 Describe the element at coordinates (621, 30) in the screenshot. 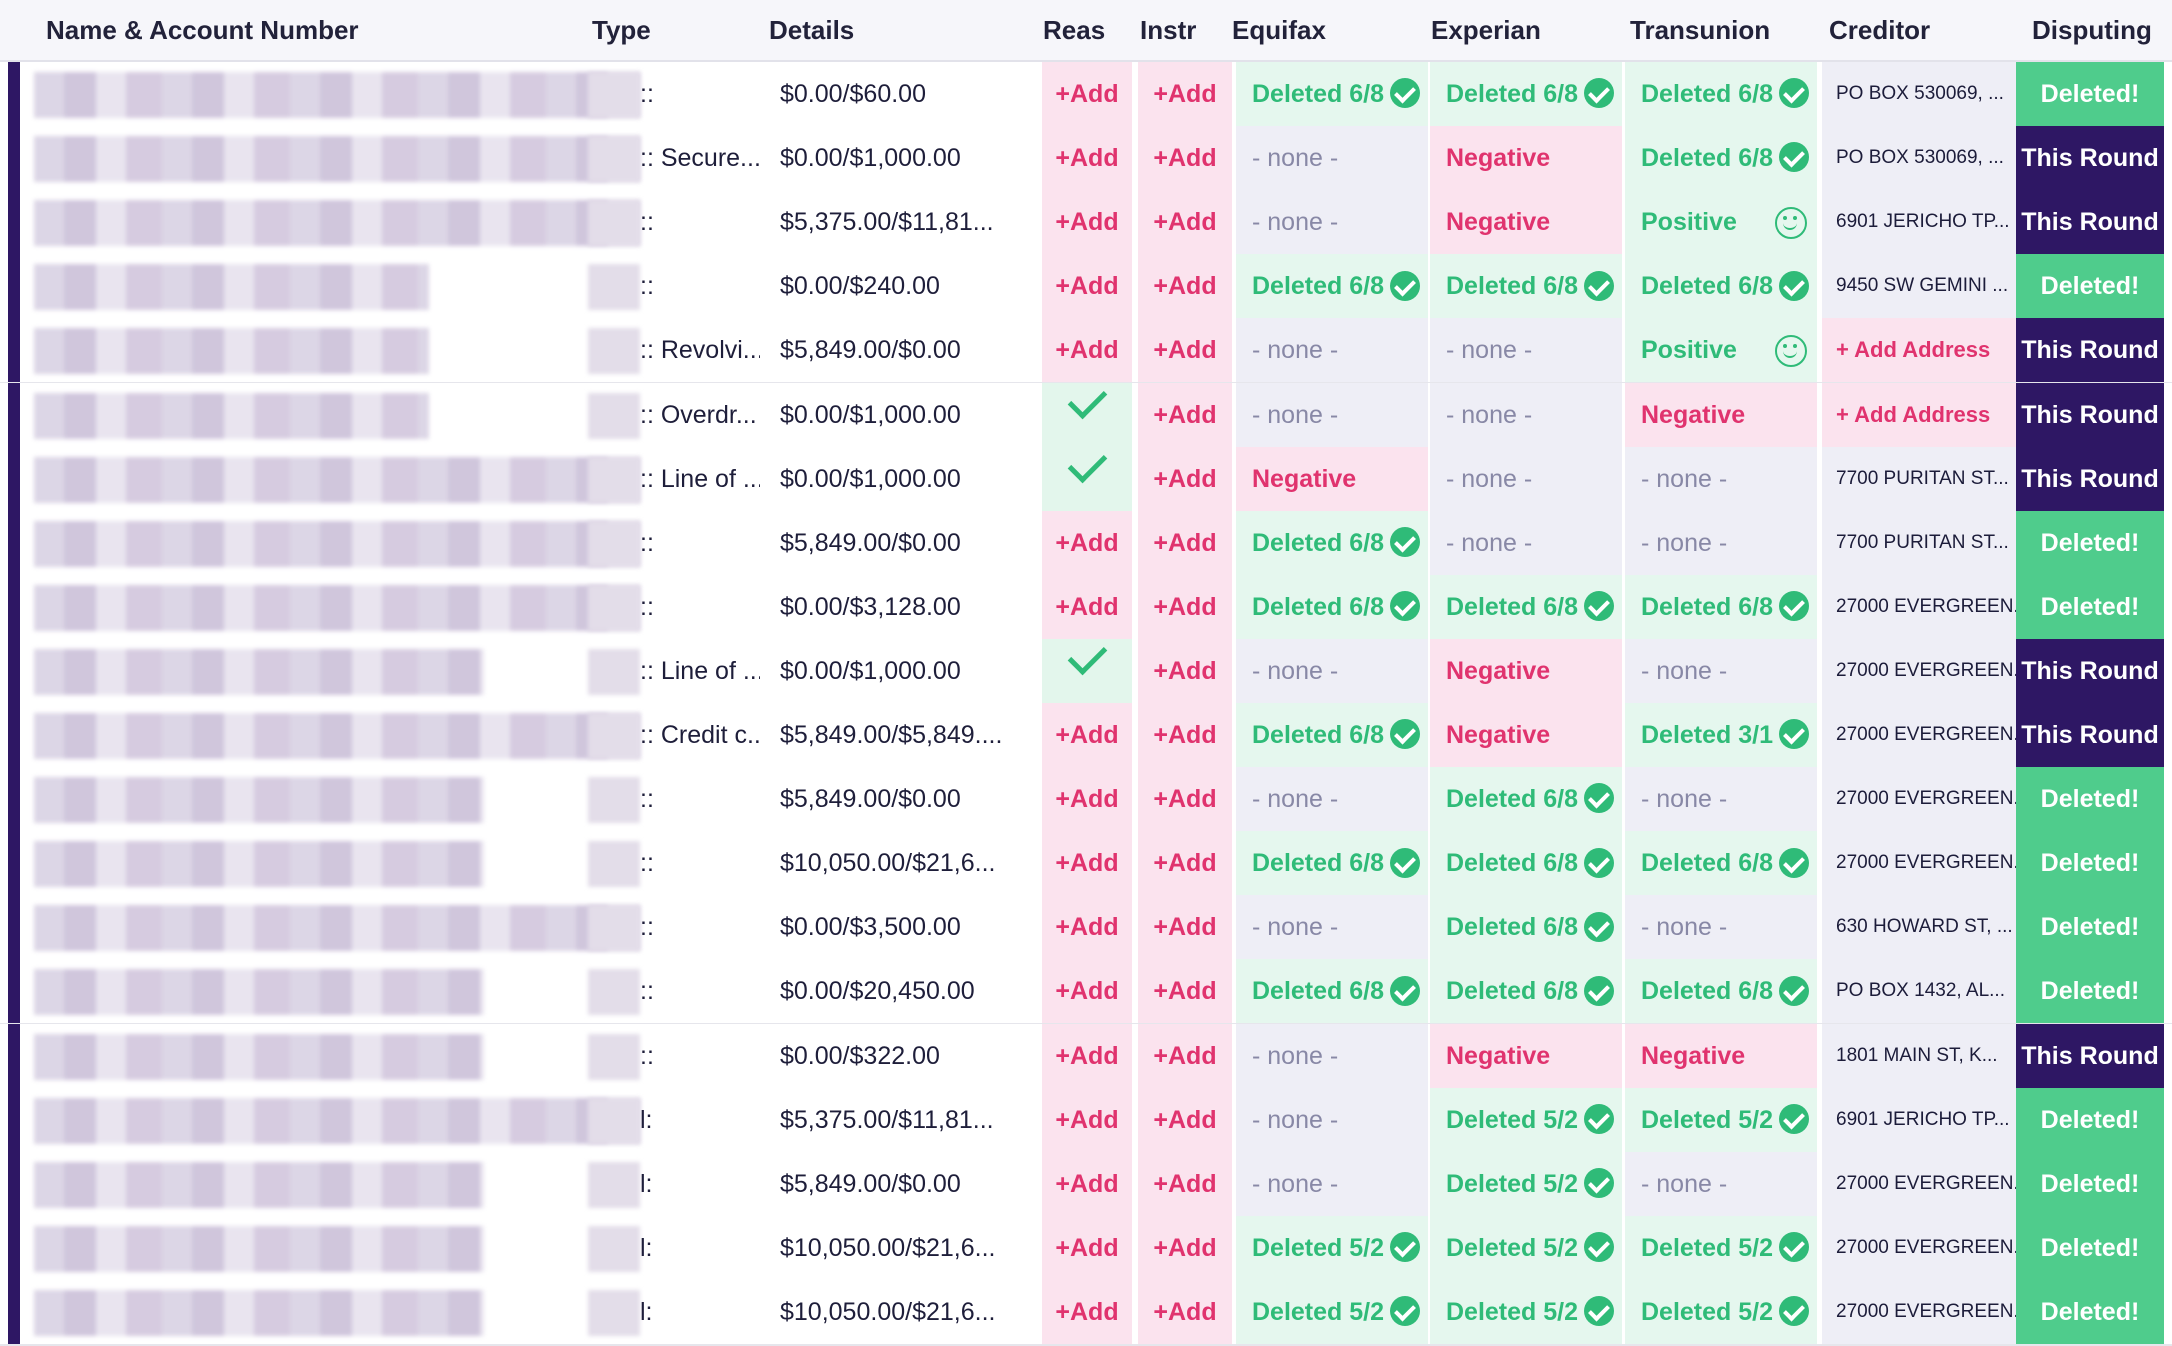

I see `header-type: Type` at that location.